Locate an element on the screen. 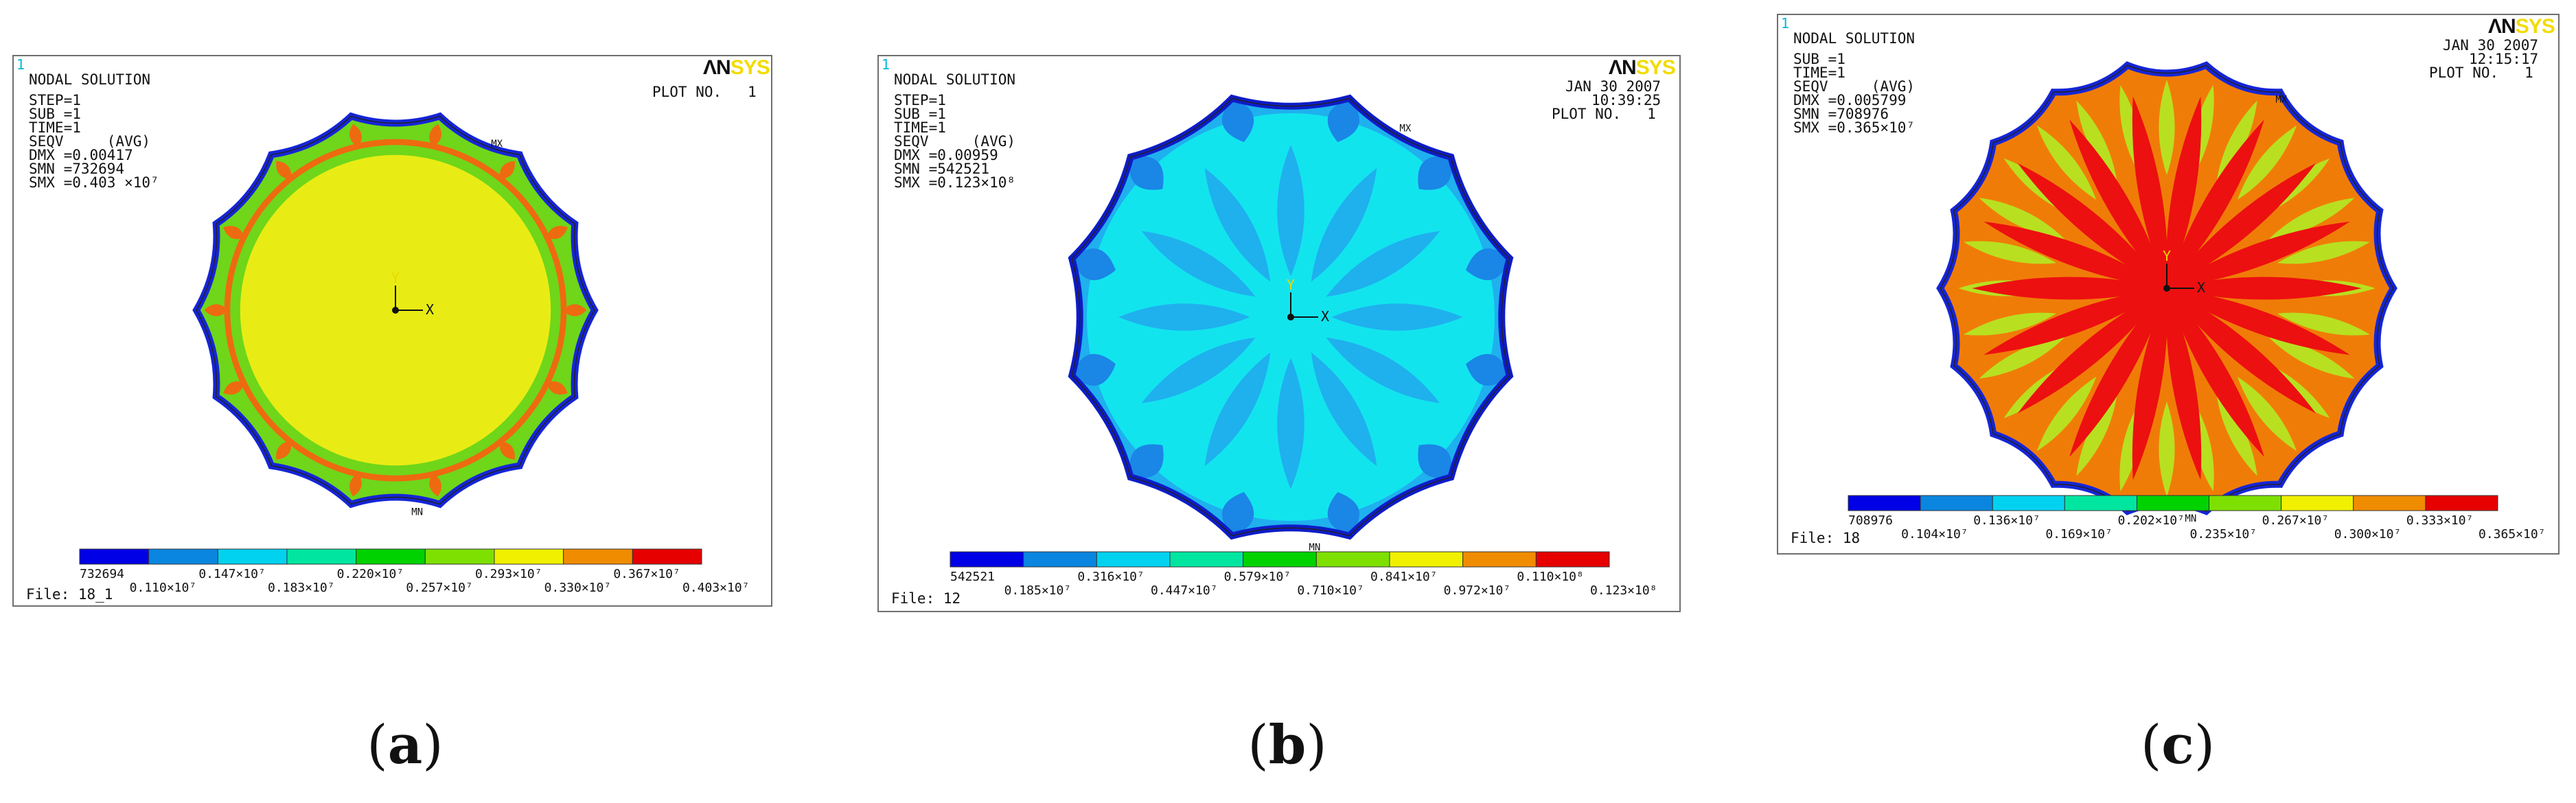 This screenshot has height=803, width=2576. header-line: SMX =0.365×10⁷ is located at coordinates (1854, 127).